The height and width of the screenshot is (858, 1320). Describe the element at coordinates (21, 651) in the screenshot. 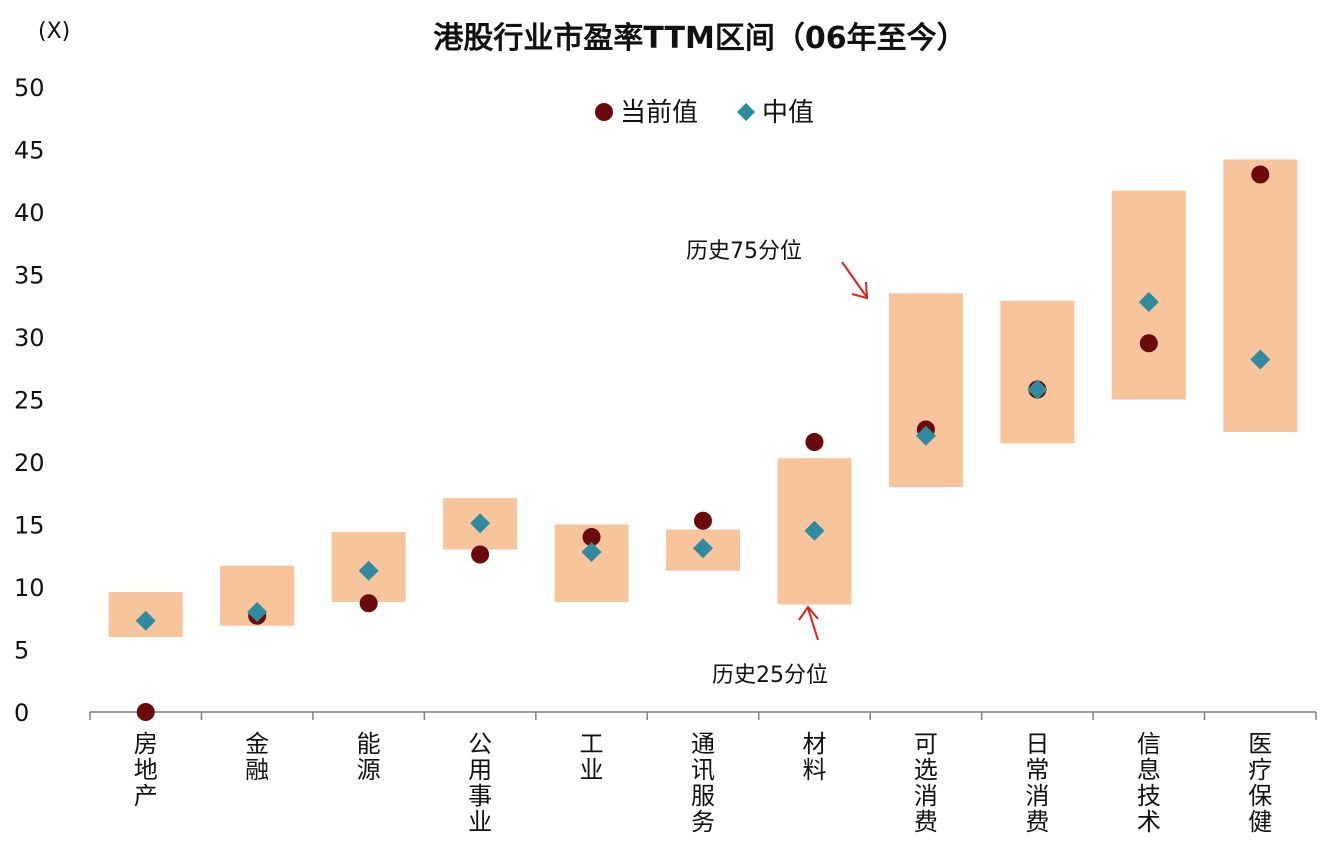

I see `y-tick-label-5: 5` at that location.